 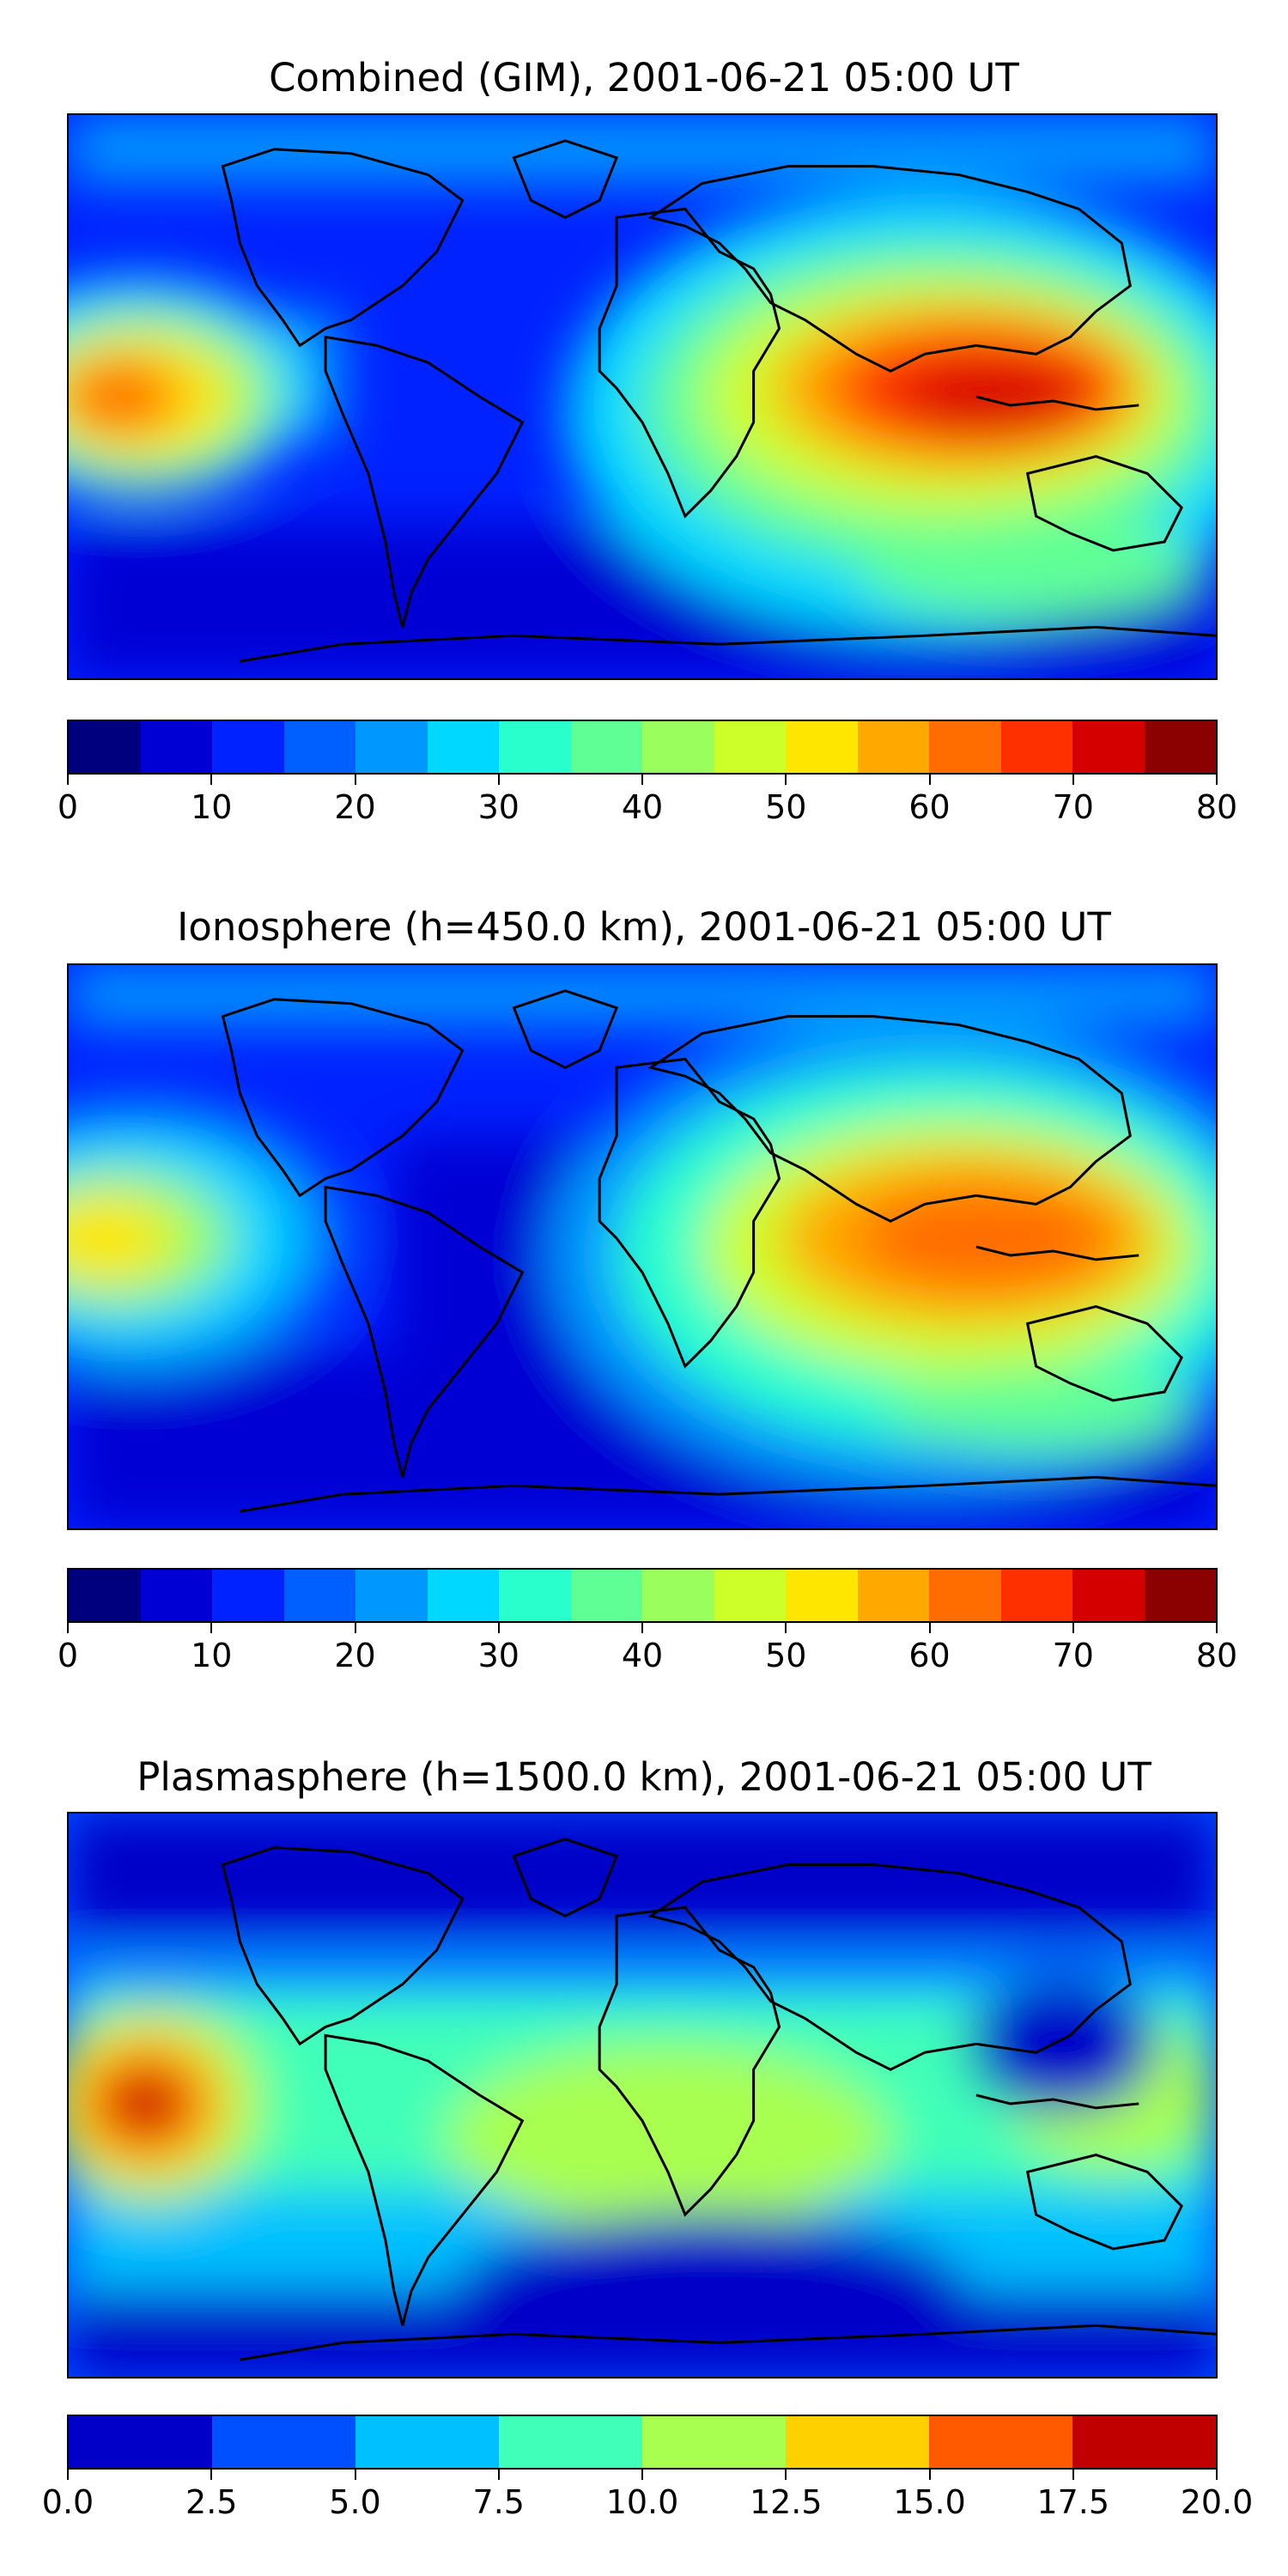 What do you see at coordinates (786, 2502) in the screenshot?
I see `colorbar-tick-label: 12.5` at bounding box center [786, 2502].